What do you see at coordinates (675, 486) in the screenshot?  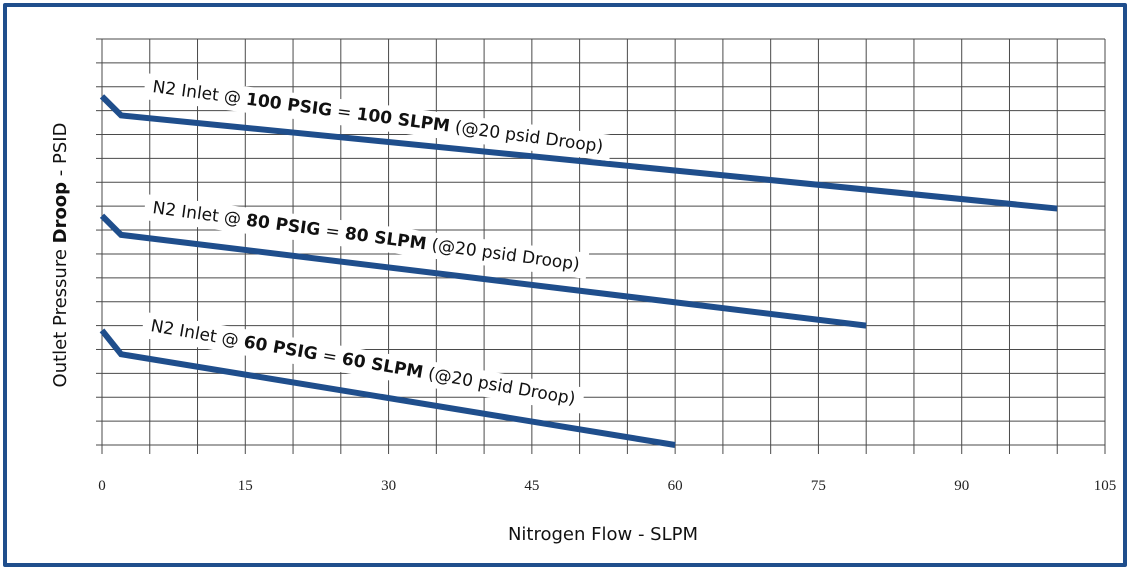 I see `x-tick-label: 60` at bounding box center [675, 486].